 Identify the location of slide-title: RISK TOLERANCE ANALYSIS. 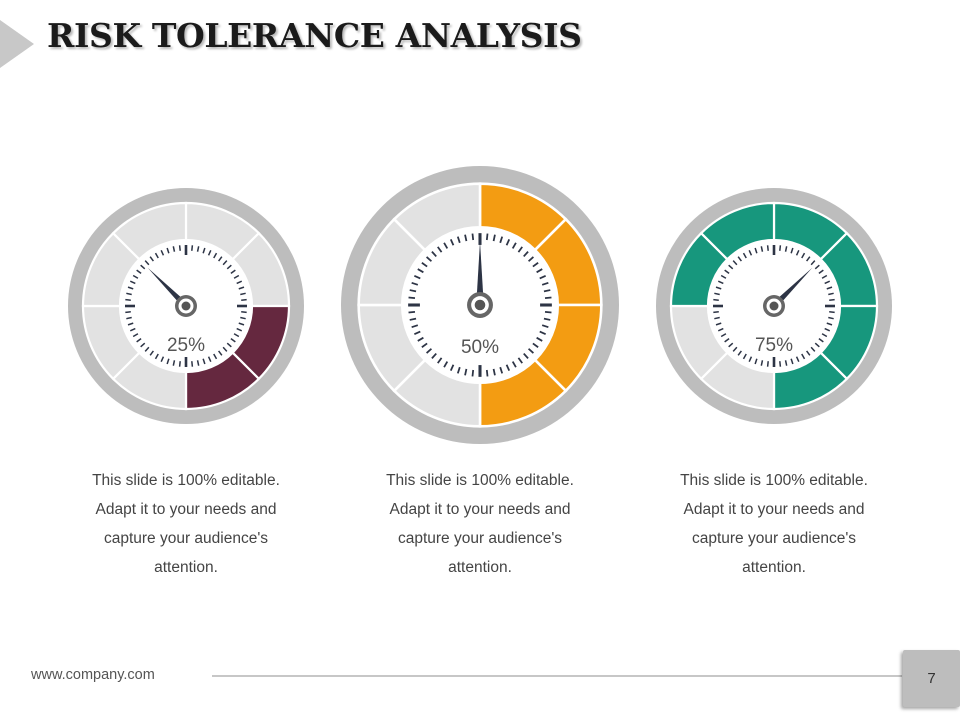
(314, 35).